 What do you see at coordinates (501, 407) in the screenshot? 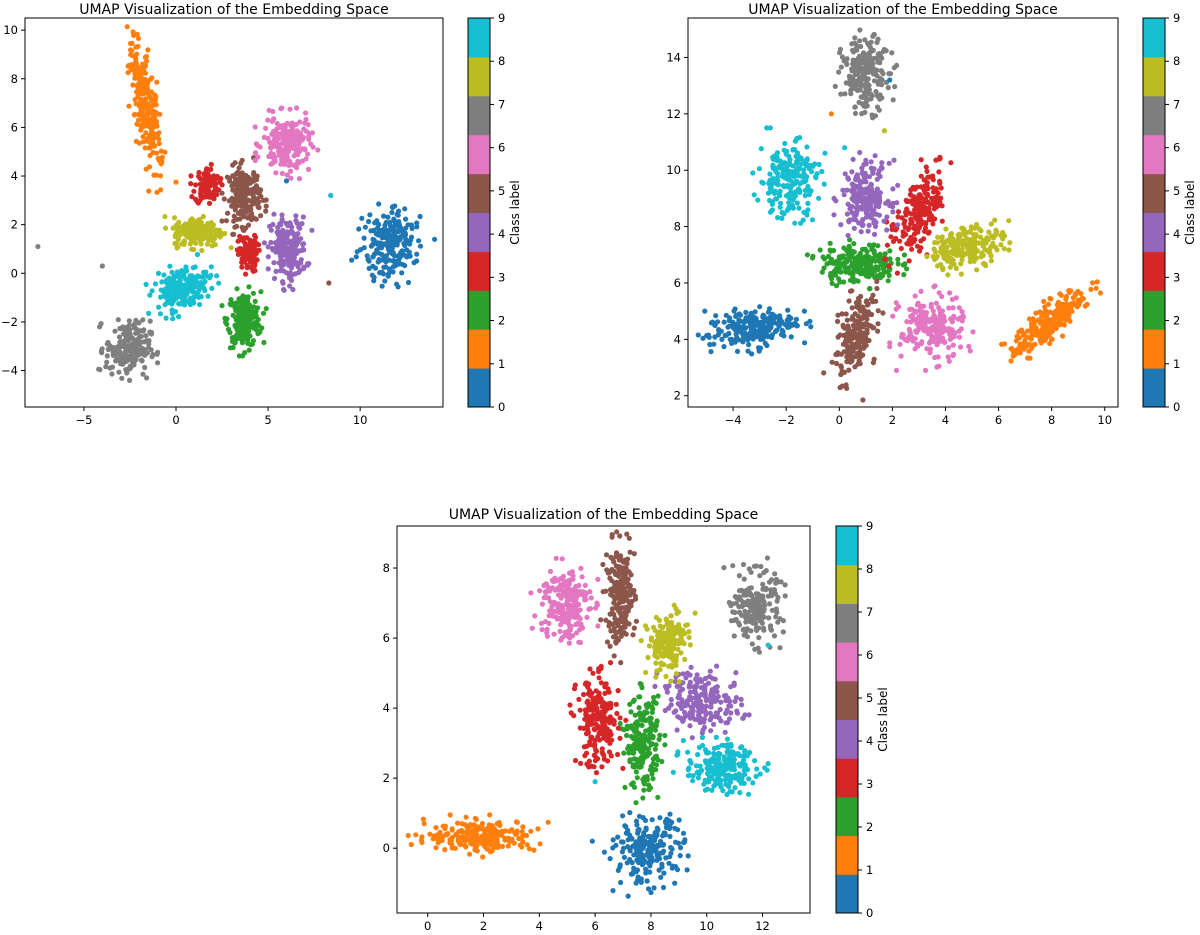
I see `colorbar-tick-label: 0` at bounding box center [501, 407].